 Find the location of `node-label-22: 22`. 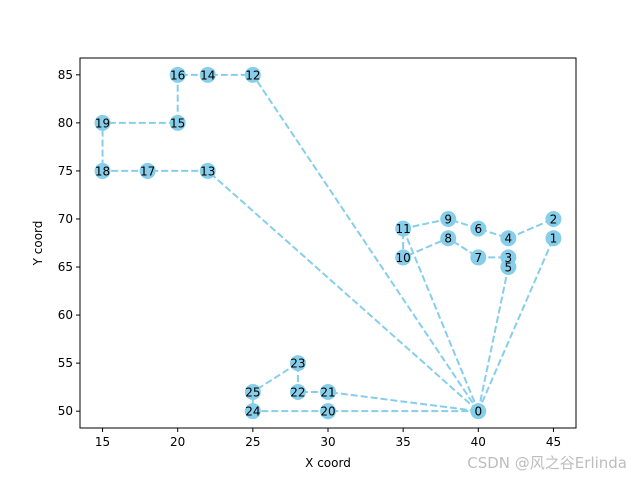

node-label-22: 22 is located at coordinates (297, 392).